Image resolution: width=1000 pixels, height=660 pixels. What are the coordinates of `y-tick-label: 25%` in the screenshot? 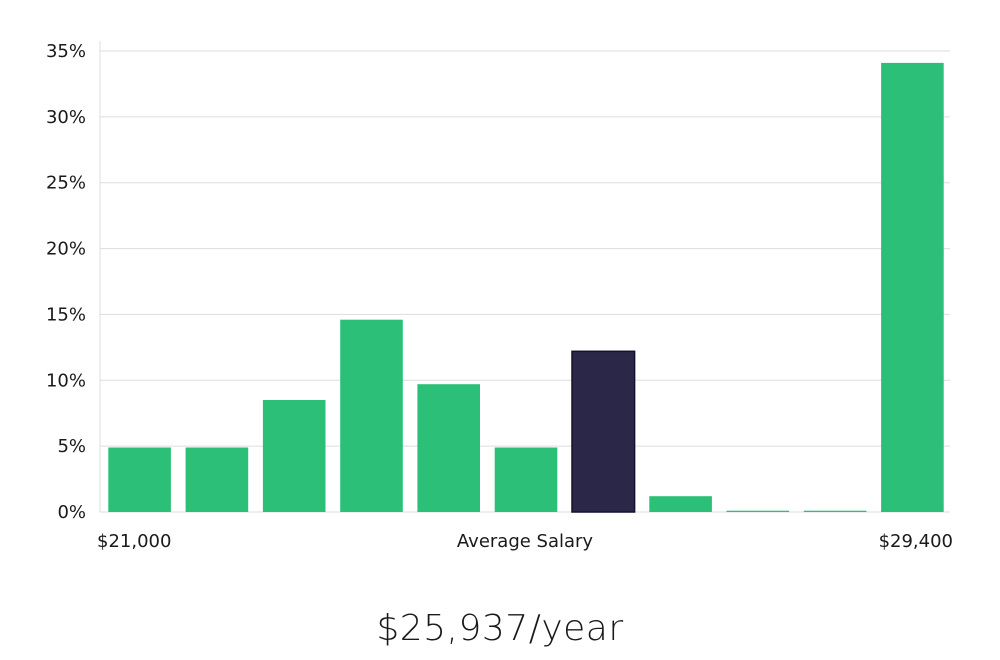 It's located at (66, 183).